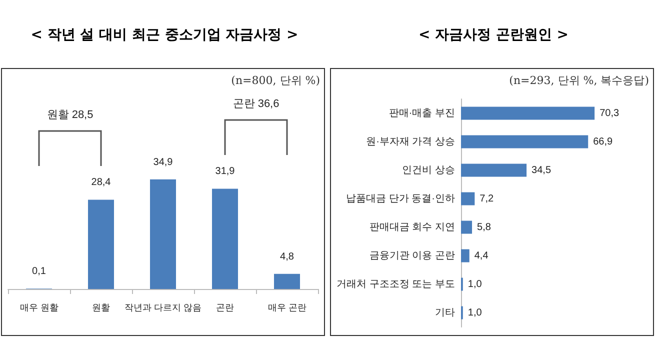  I want to click on chart-subtitle: (n=800, 단위 %), so click(275, 80).